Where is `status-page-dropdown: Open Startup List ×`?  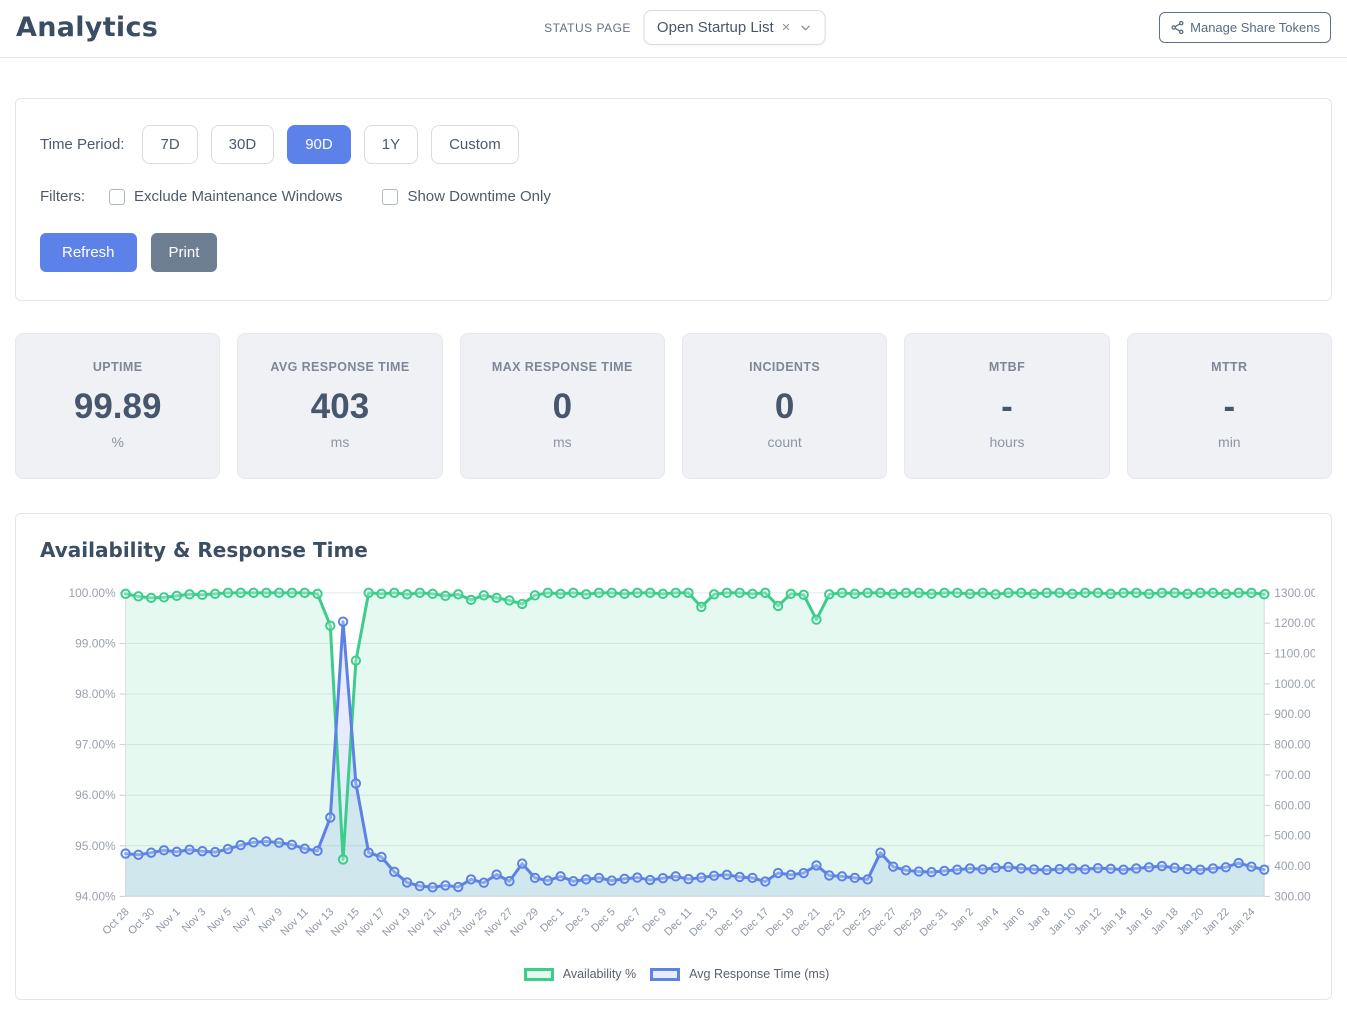 status-page-dropdown: Open Startup List × is located at coordinates (734, 27).